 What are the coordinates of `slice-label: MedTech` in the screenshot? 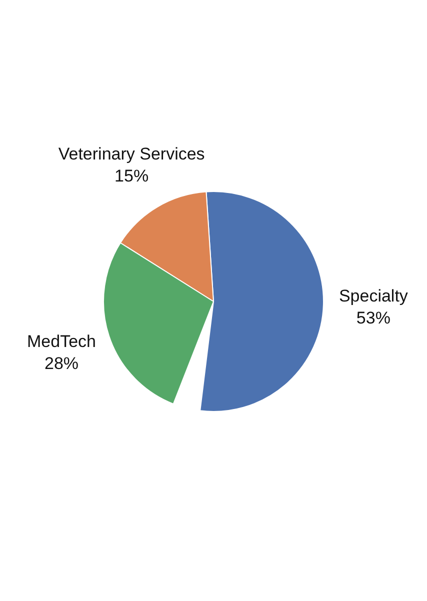 It's located at (61, 341).